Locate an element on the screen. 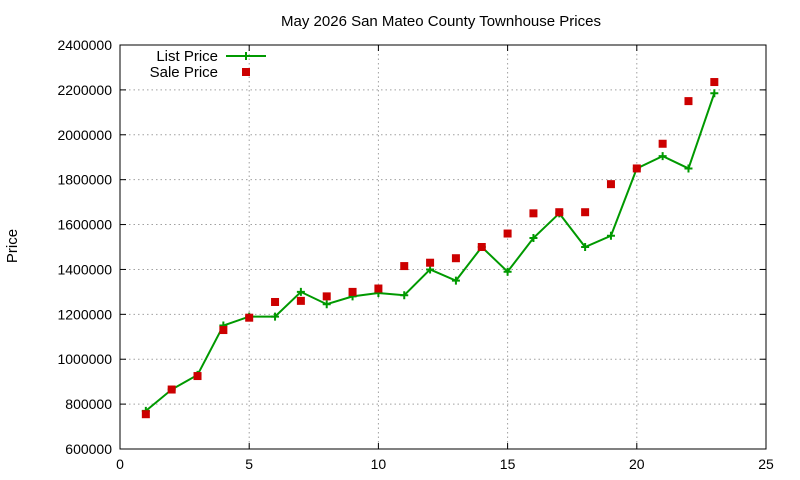 This screenshot has height=480, width=800. y-axis-label: Price is located at coordinates (12, 246).